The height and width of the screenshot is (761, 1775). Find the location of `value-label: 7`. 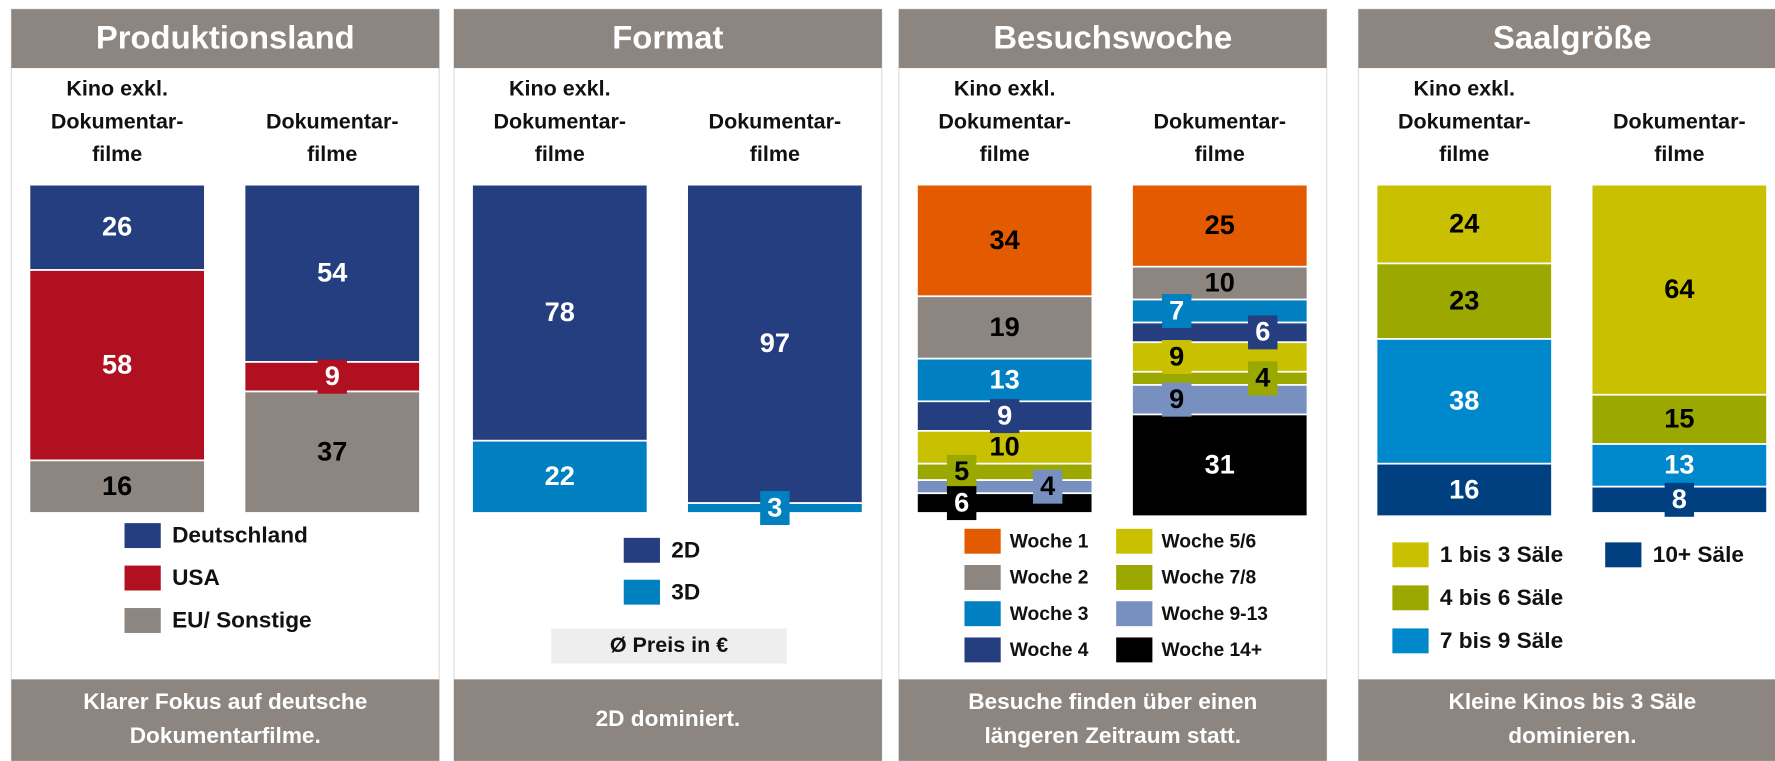

value-label: 7 is located at coordinates (1176, 309).